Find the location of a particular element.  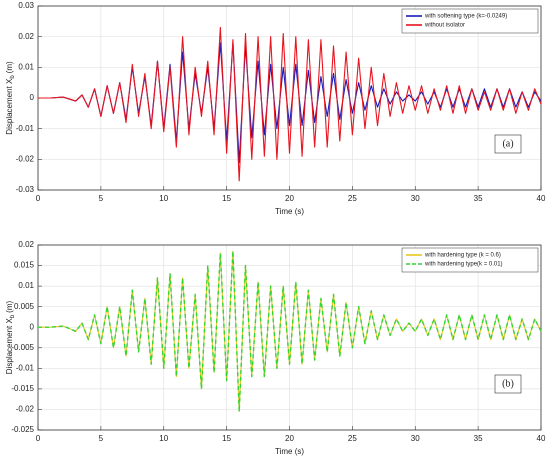

legend-label: with hardening type (k = 0.6) is located at coordinates (462, 256).